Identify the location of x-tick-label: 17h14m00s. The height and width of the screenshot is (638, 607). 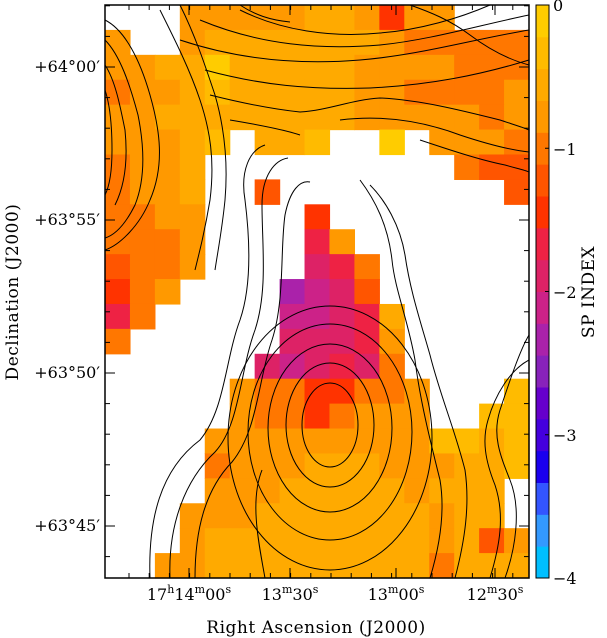
(189, 593).